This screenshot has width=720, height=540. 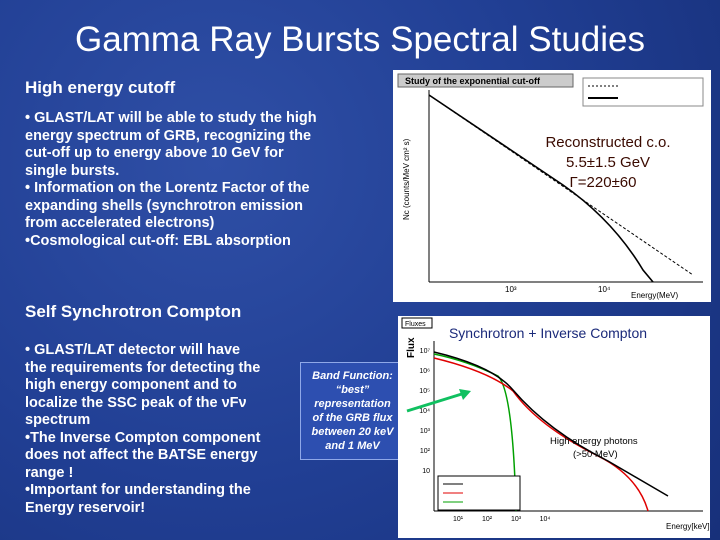 What do you see at coordinates (120, 223) in the screenshot?
I see `bullet-line: from accelerated electrons)` at bounding box center [120, 223].